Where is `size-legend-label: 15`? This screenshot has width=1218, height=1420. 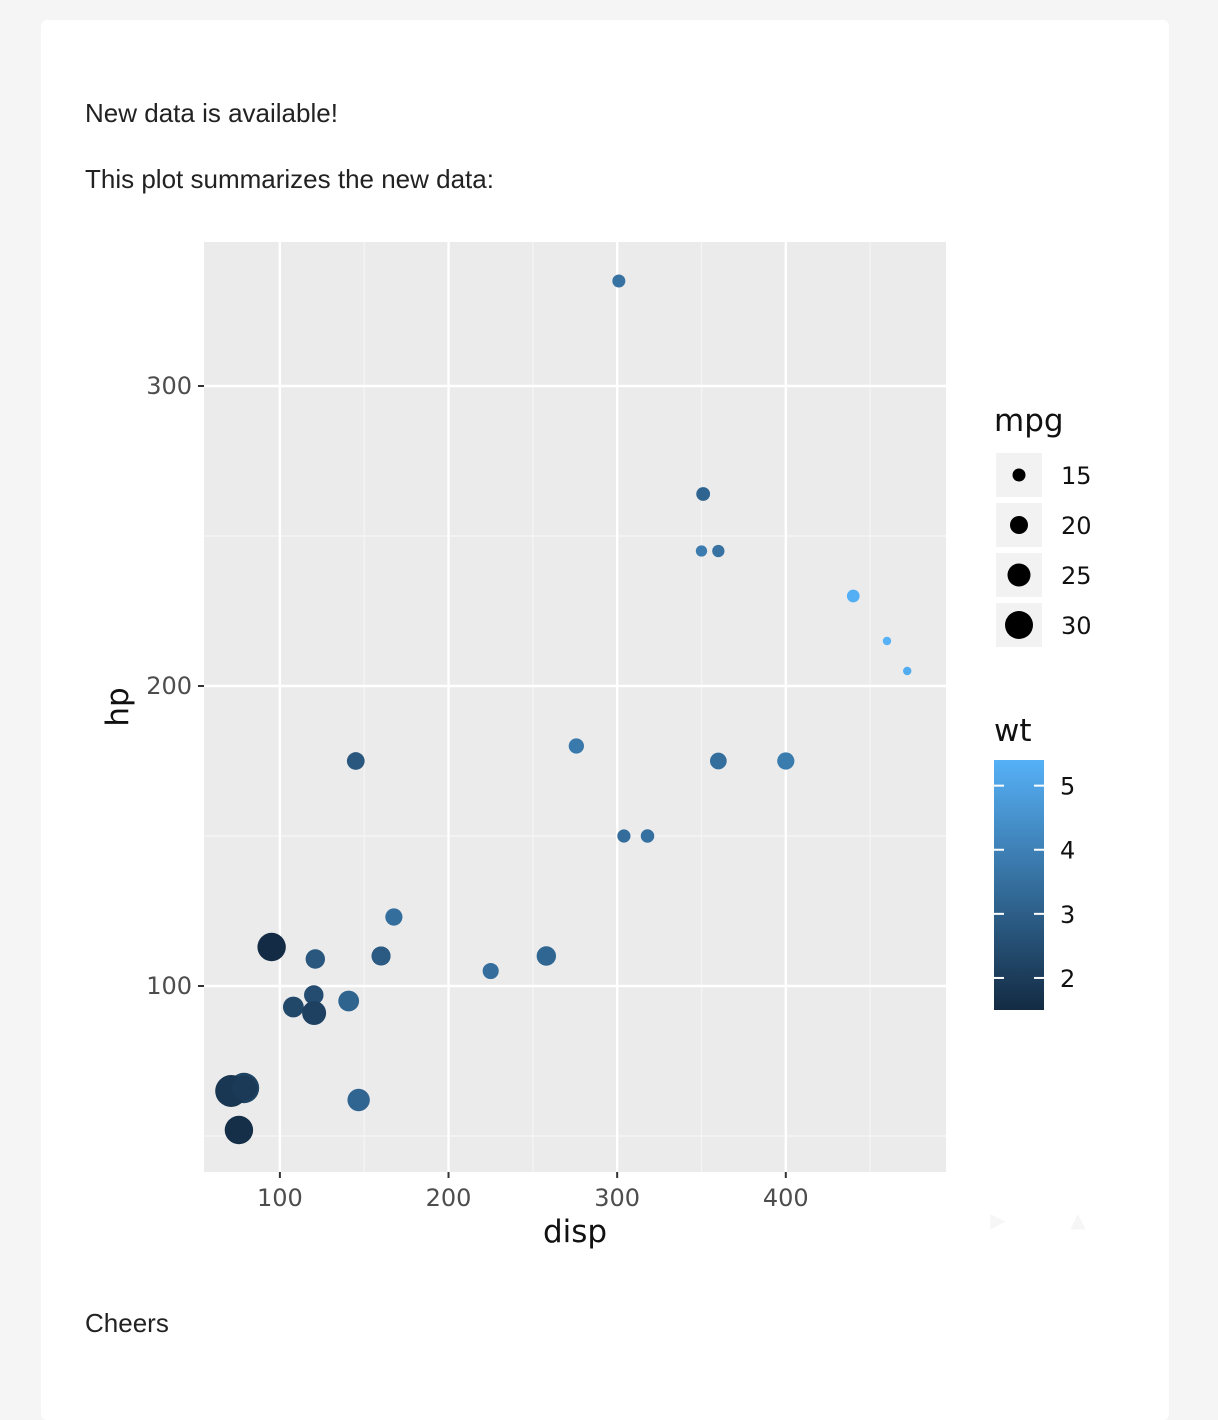 size-legend-label: 15 is located at coordinates (1076, 476).